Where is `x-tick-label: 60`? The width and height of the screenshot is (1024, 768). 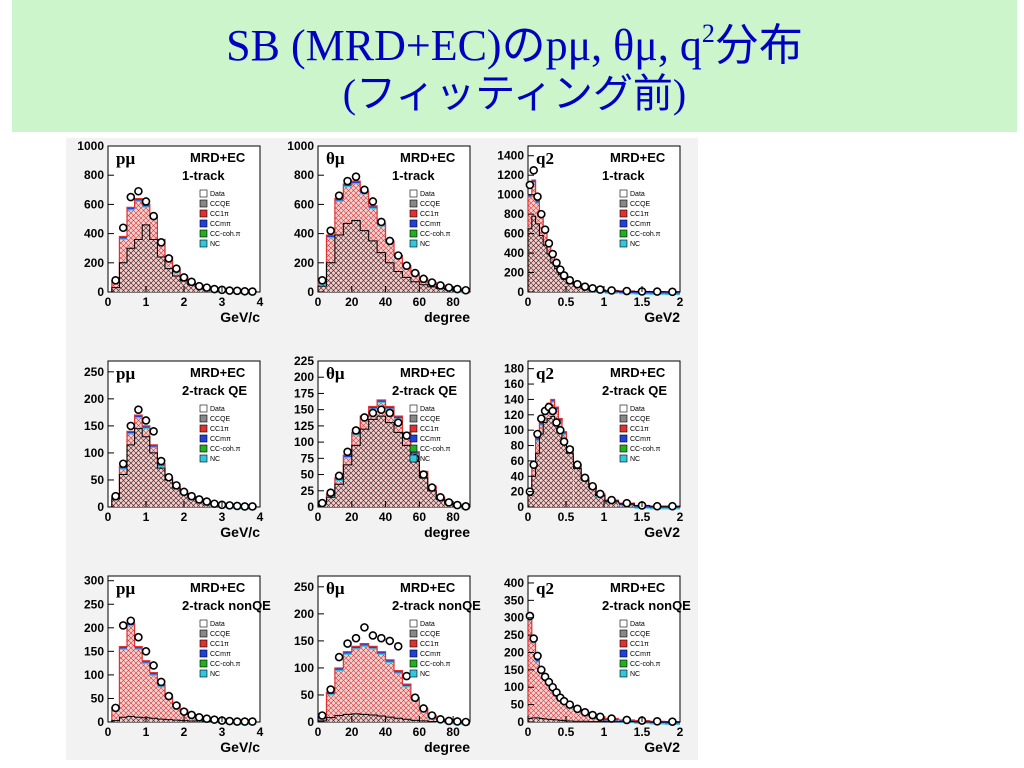
x-tick-label: 60 is located at coordinates (420, 517).